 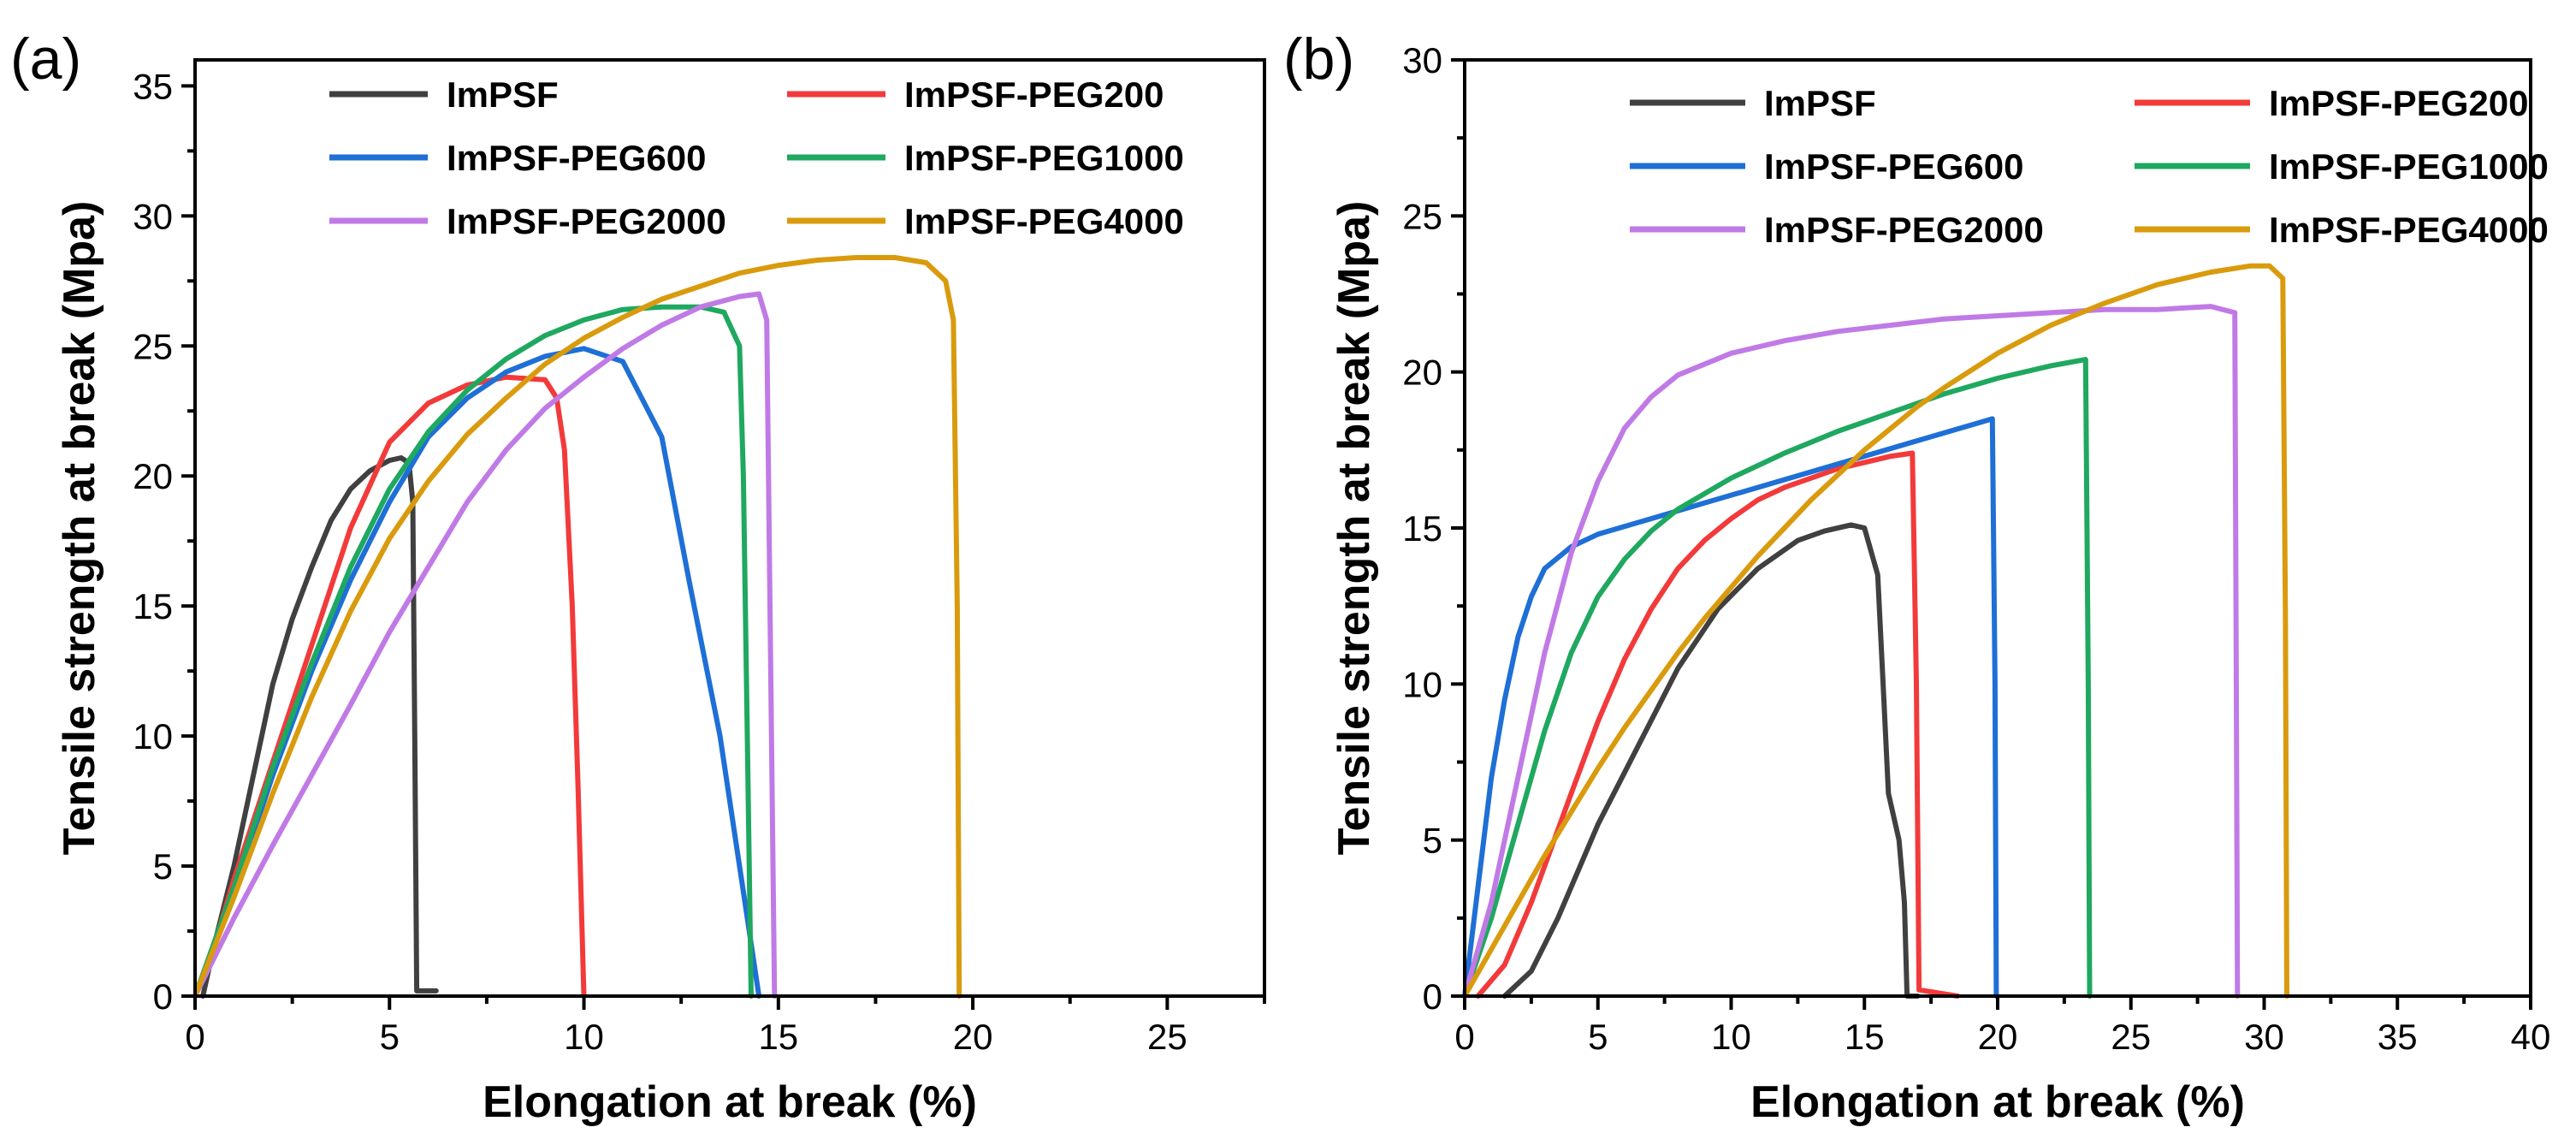 I want to click on series-line-impsf-peg2000, so click(x=485, y=645).